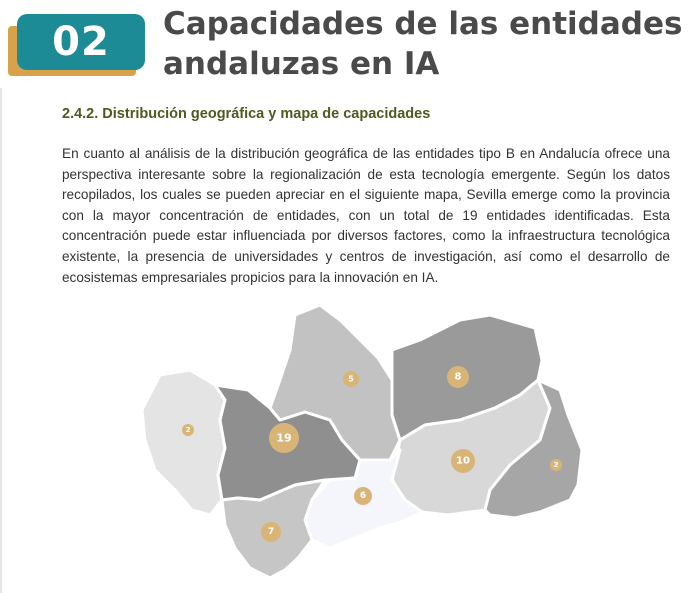 This screenshot has height=593, width=690. I want to click on marker-malaga: 6, so click(363, 496).